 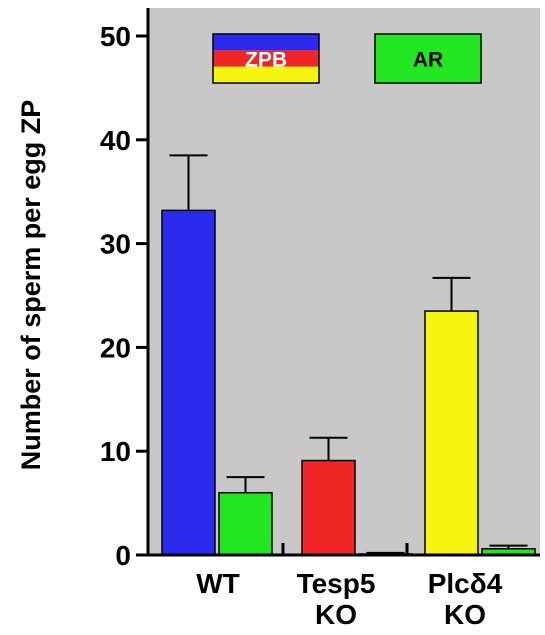 I want to click on legend-box-ar, so click(x=428, y=58).